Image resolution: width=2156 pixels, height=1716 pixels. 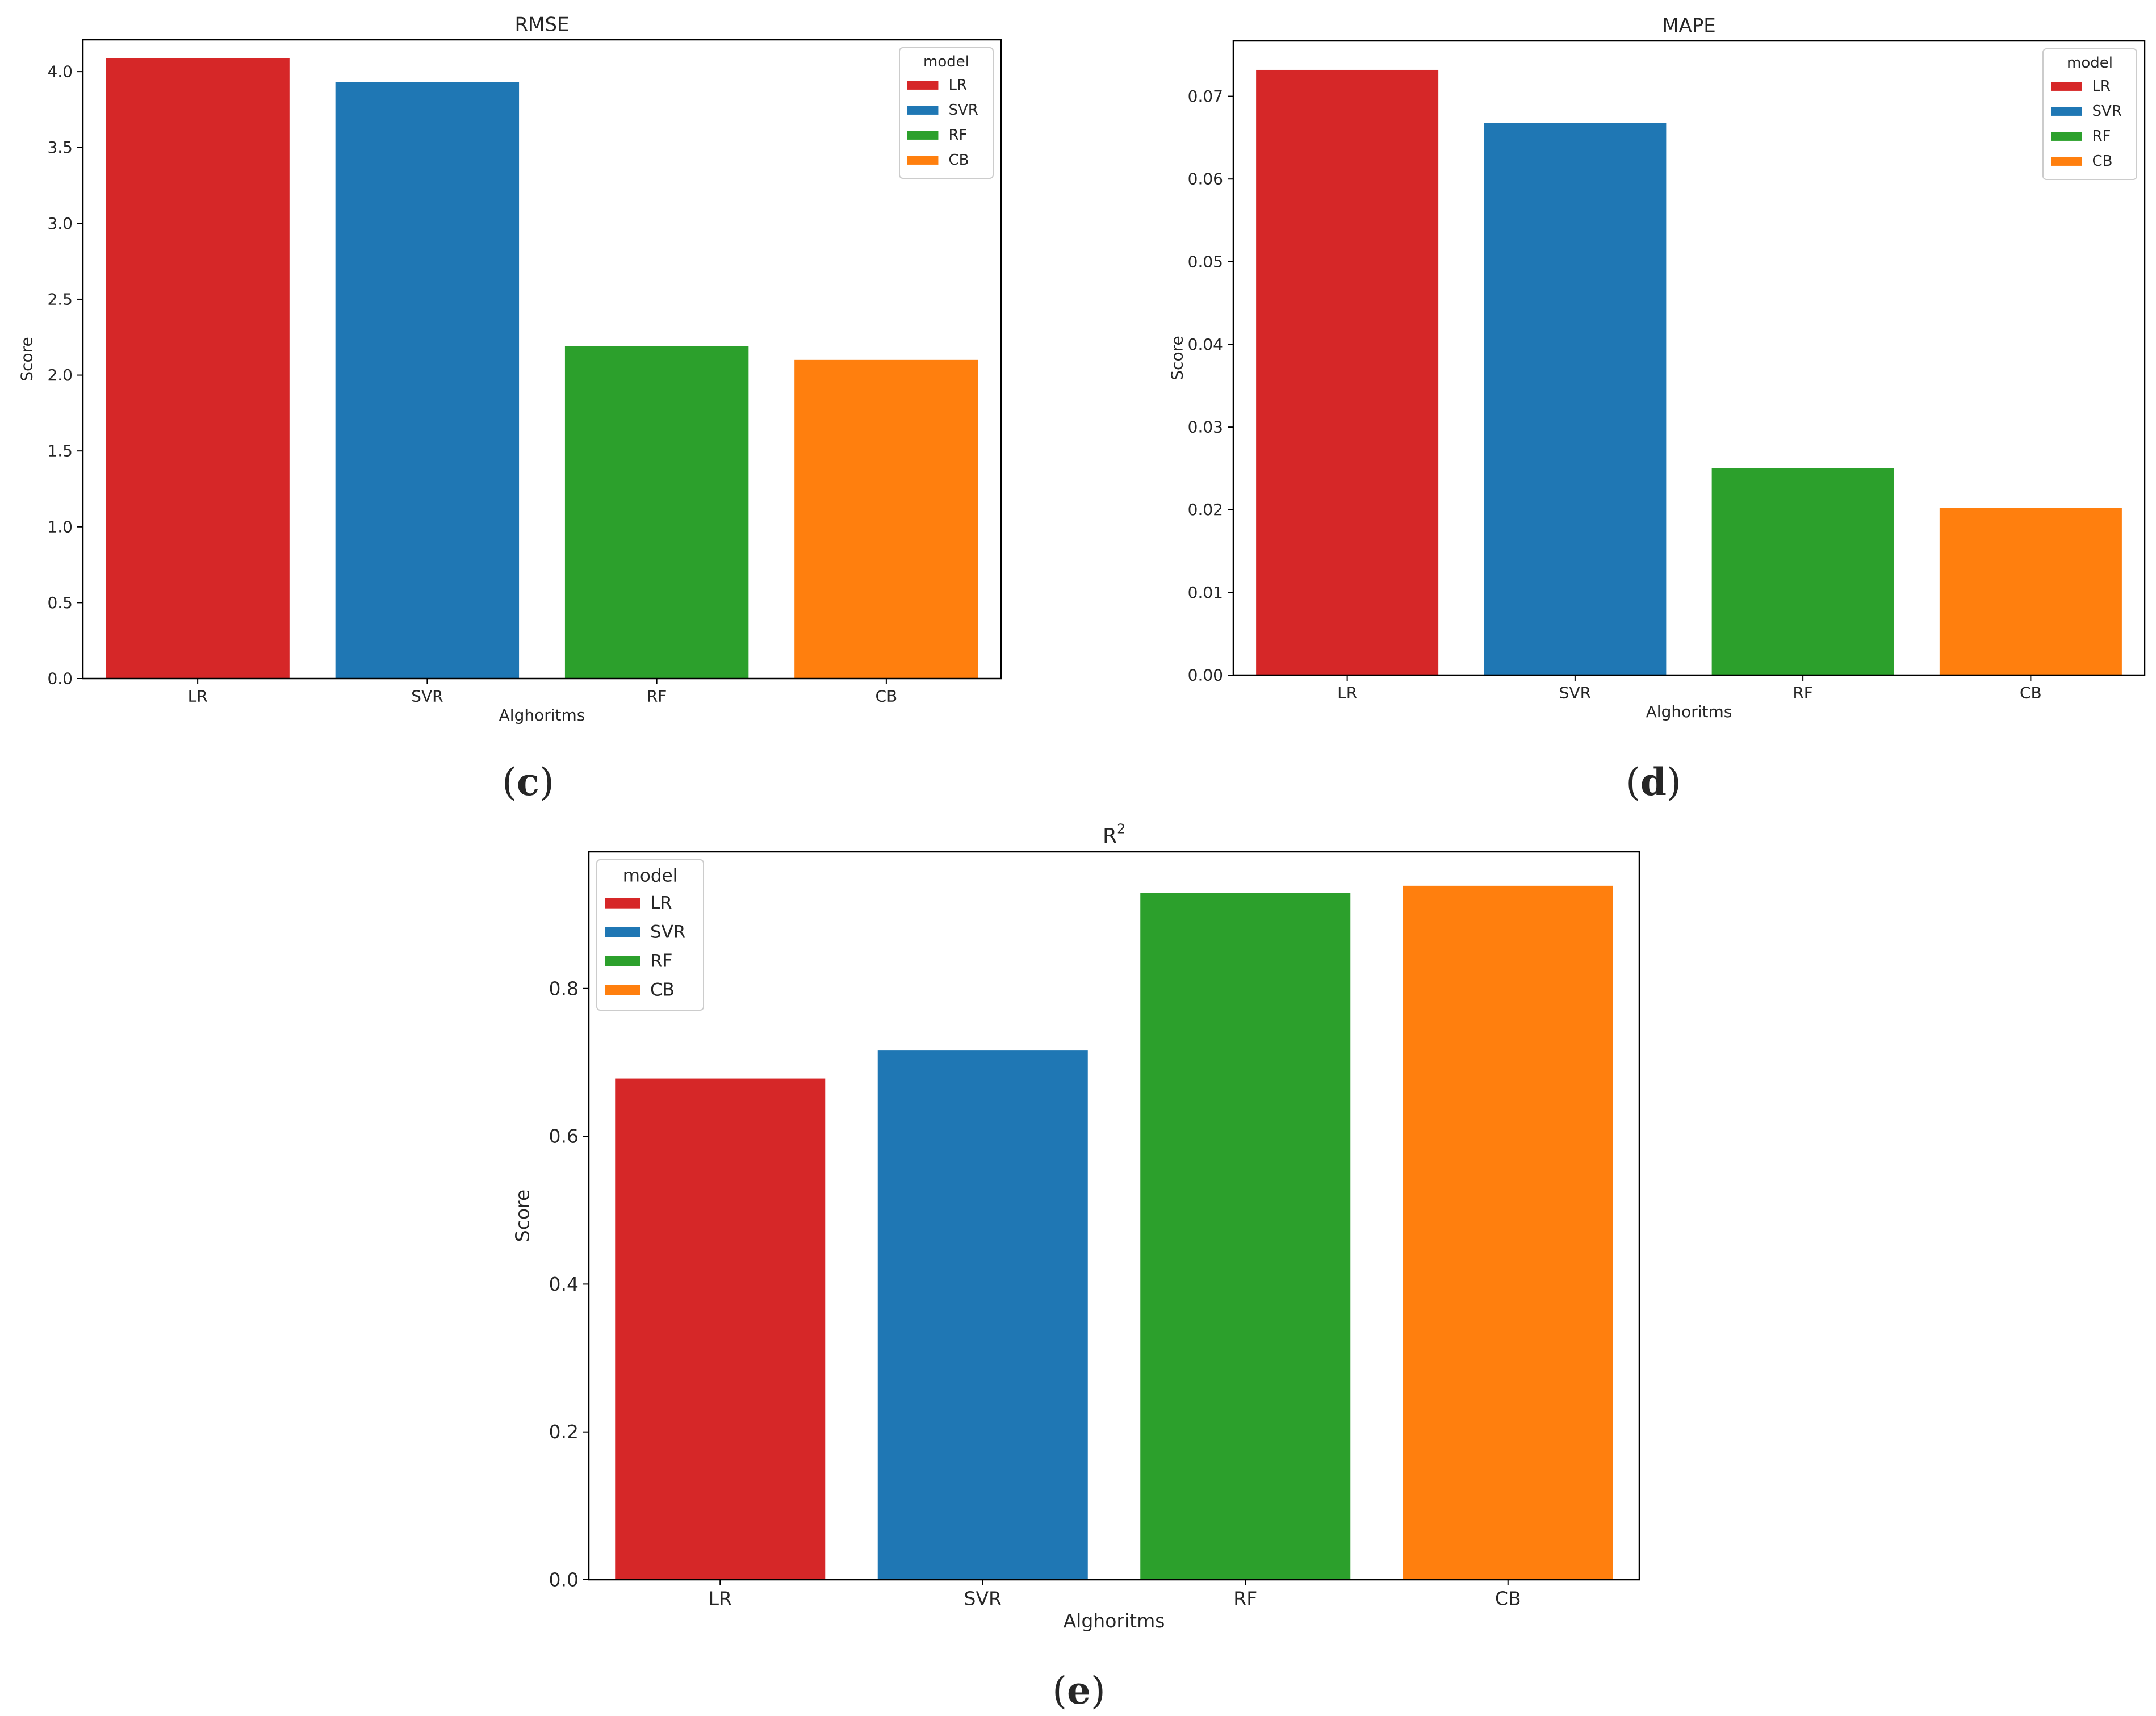 What do you see at coordinates (60, 223) in the screenshot?
I see `y-tick-label: 3.0` at bounding box center [60, 223].